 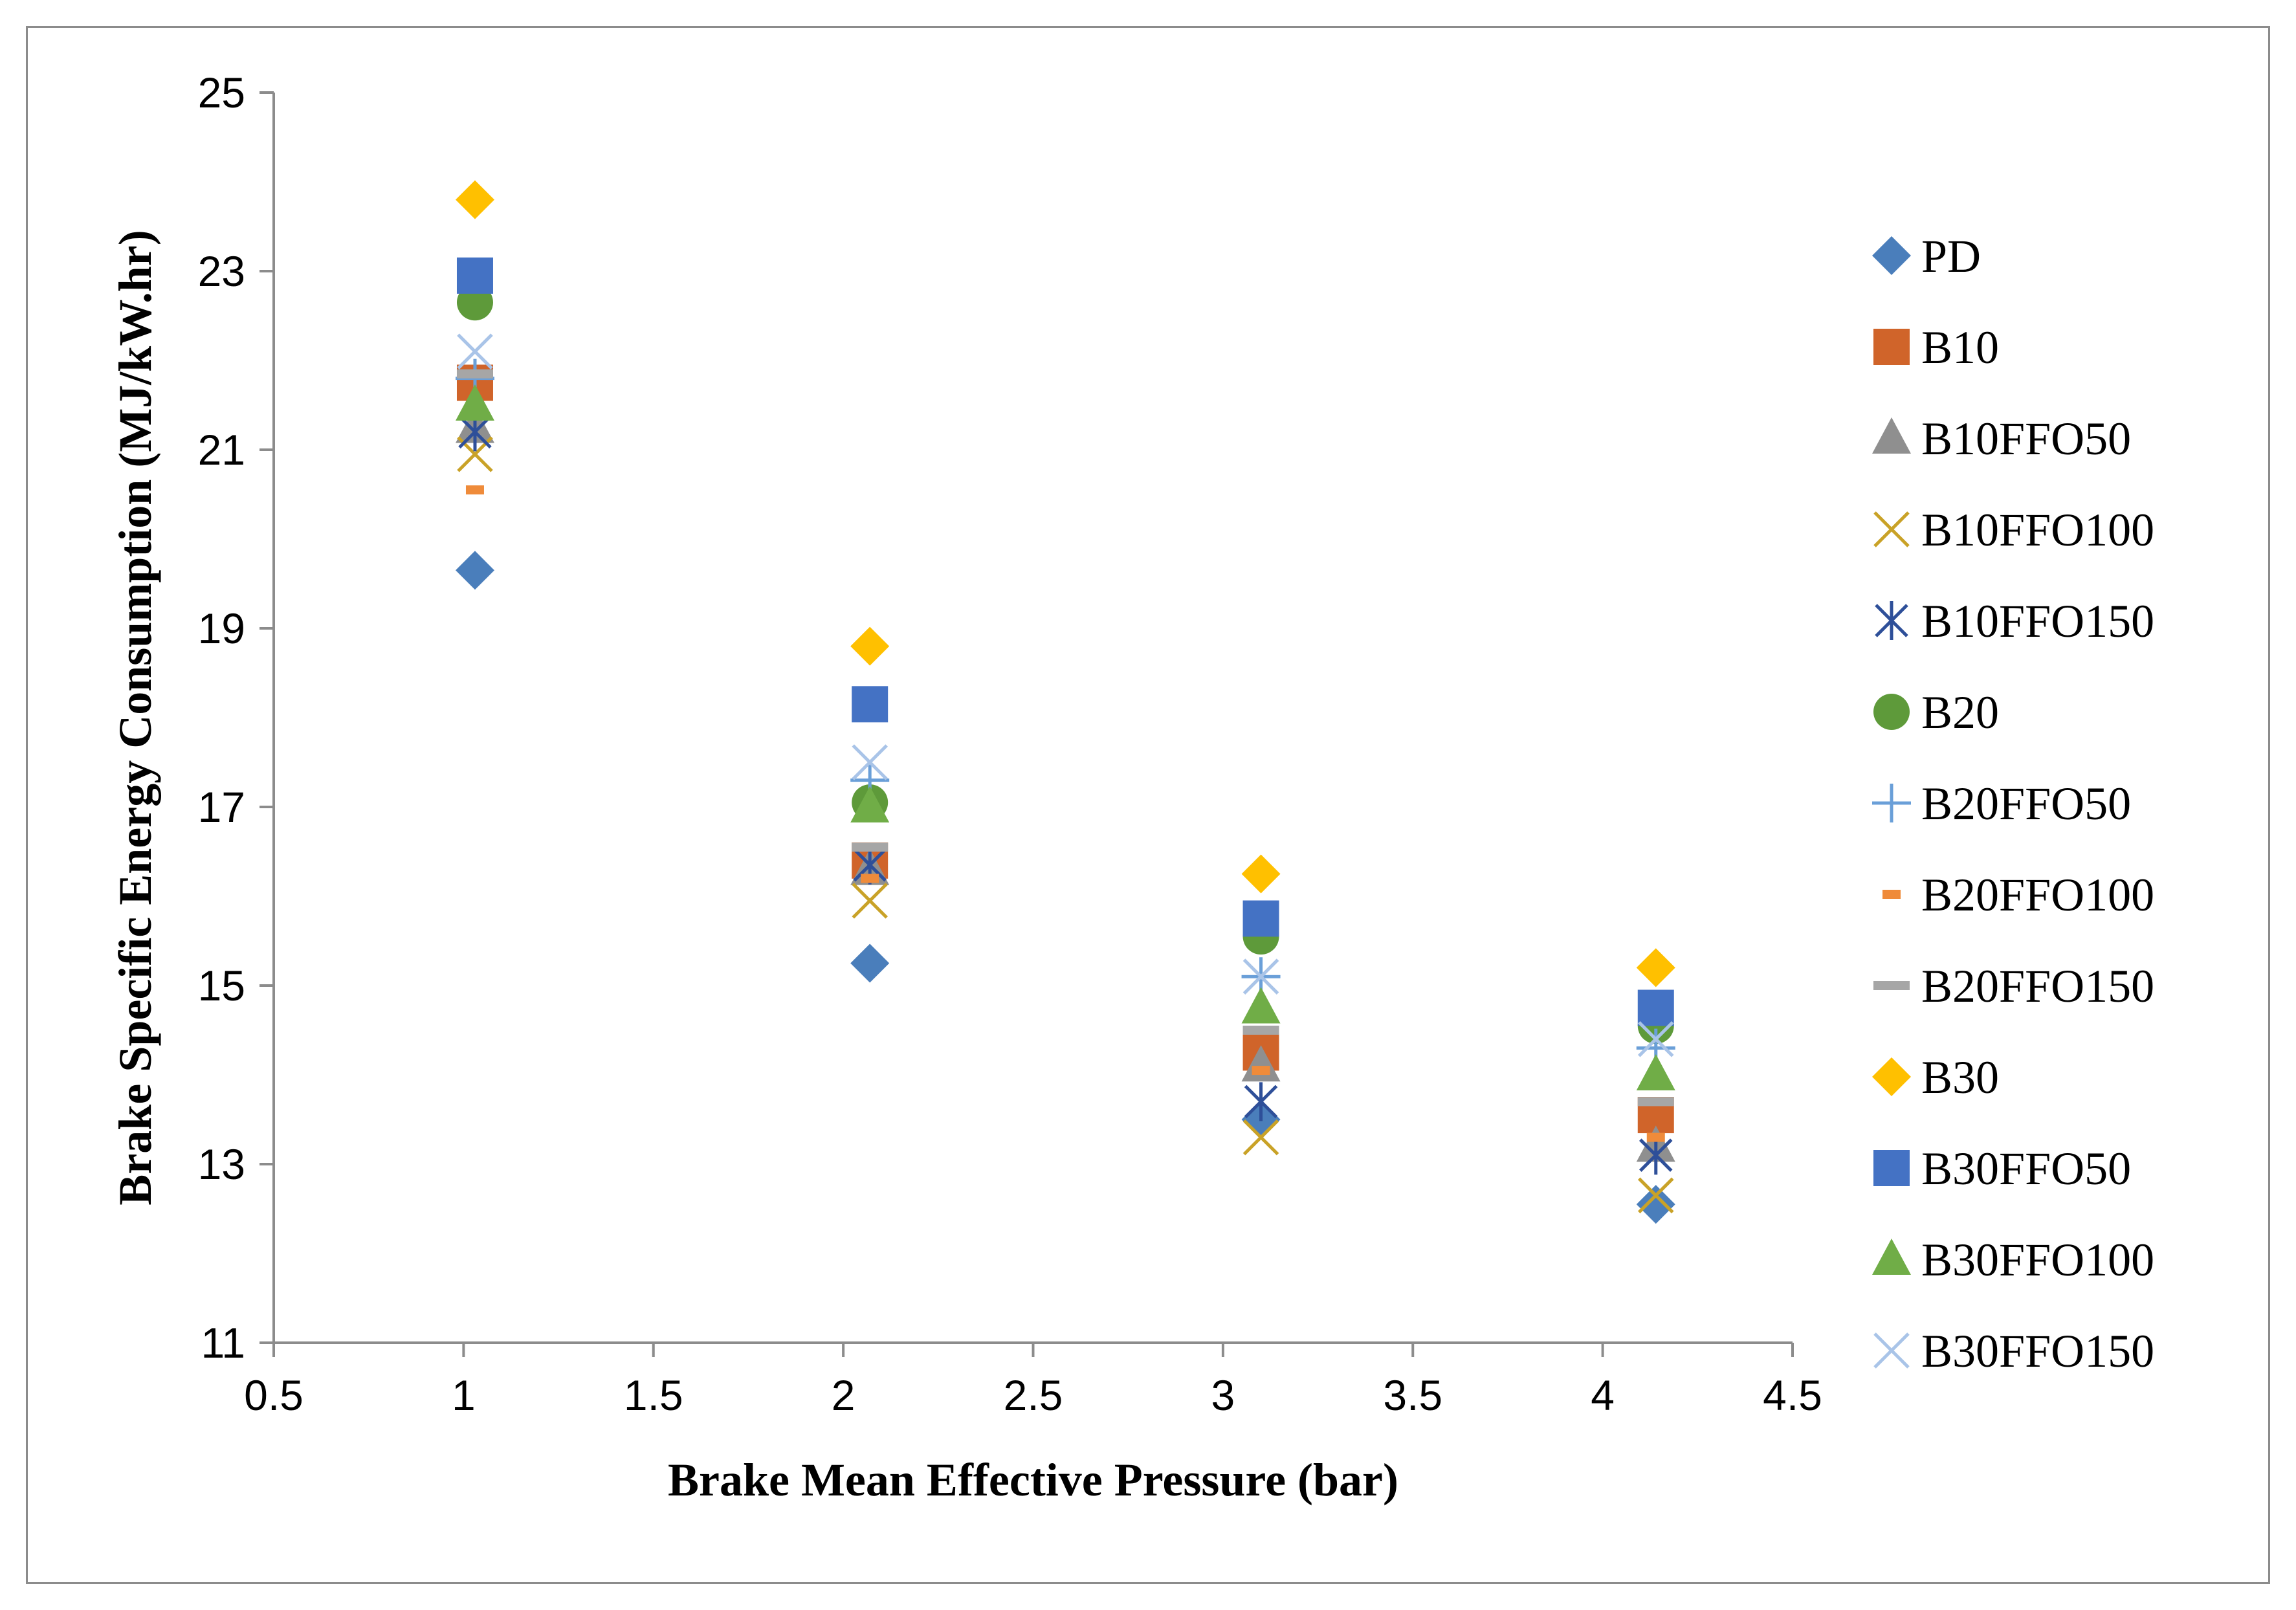 I want to click on legend-label: B10FFO100, so click(x=2037, y=530).